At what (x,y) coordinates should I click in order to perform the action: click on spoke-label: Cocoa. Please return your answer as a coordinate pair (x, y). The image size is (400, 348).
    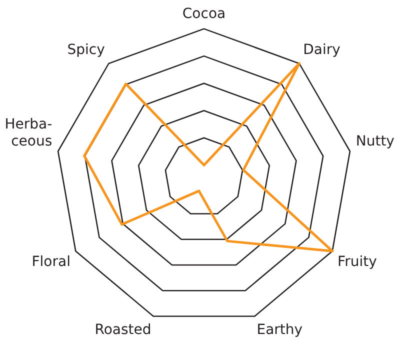
    Looking at the image, I should click on (204, 14).